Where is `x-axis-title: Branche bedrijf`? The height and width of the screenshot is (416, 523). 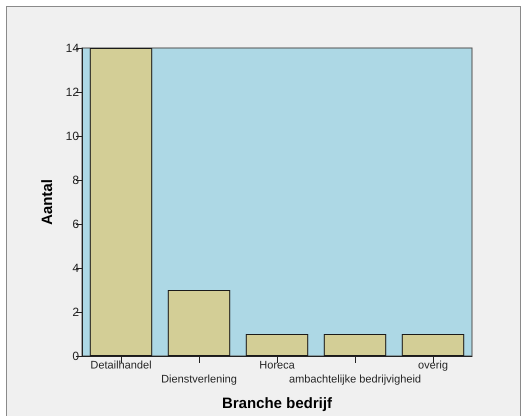
x-axis-title: Branche bedrijf is located at coordinates (278, 403).